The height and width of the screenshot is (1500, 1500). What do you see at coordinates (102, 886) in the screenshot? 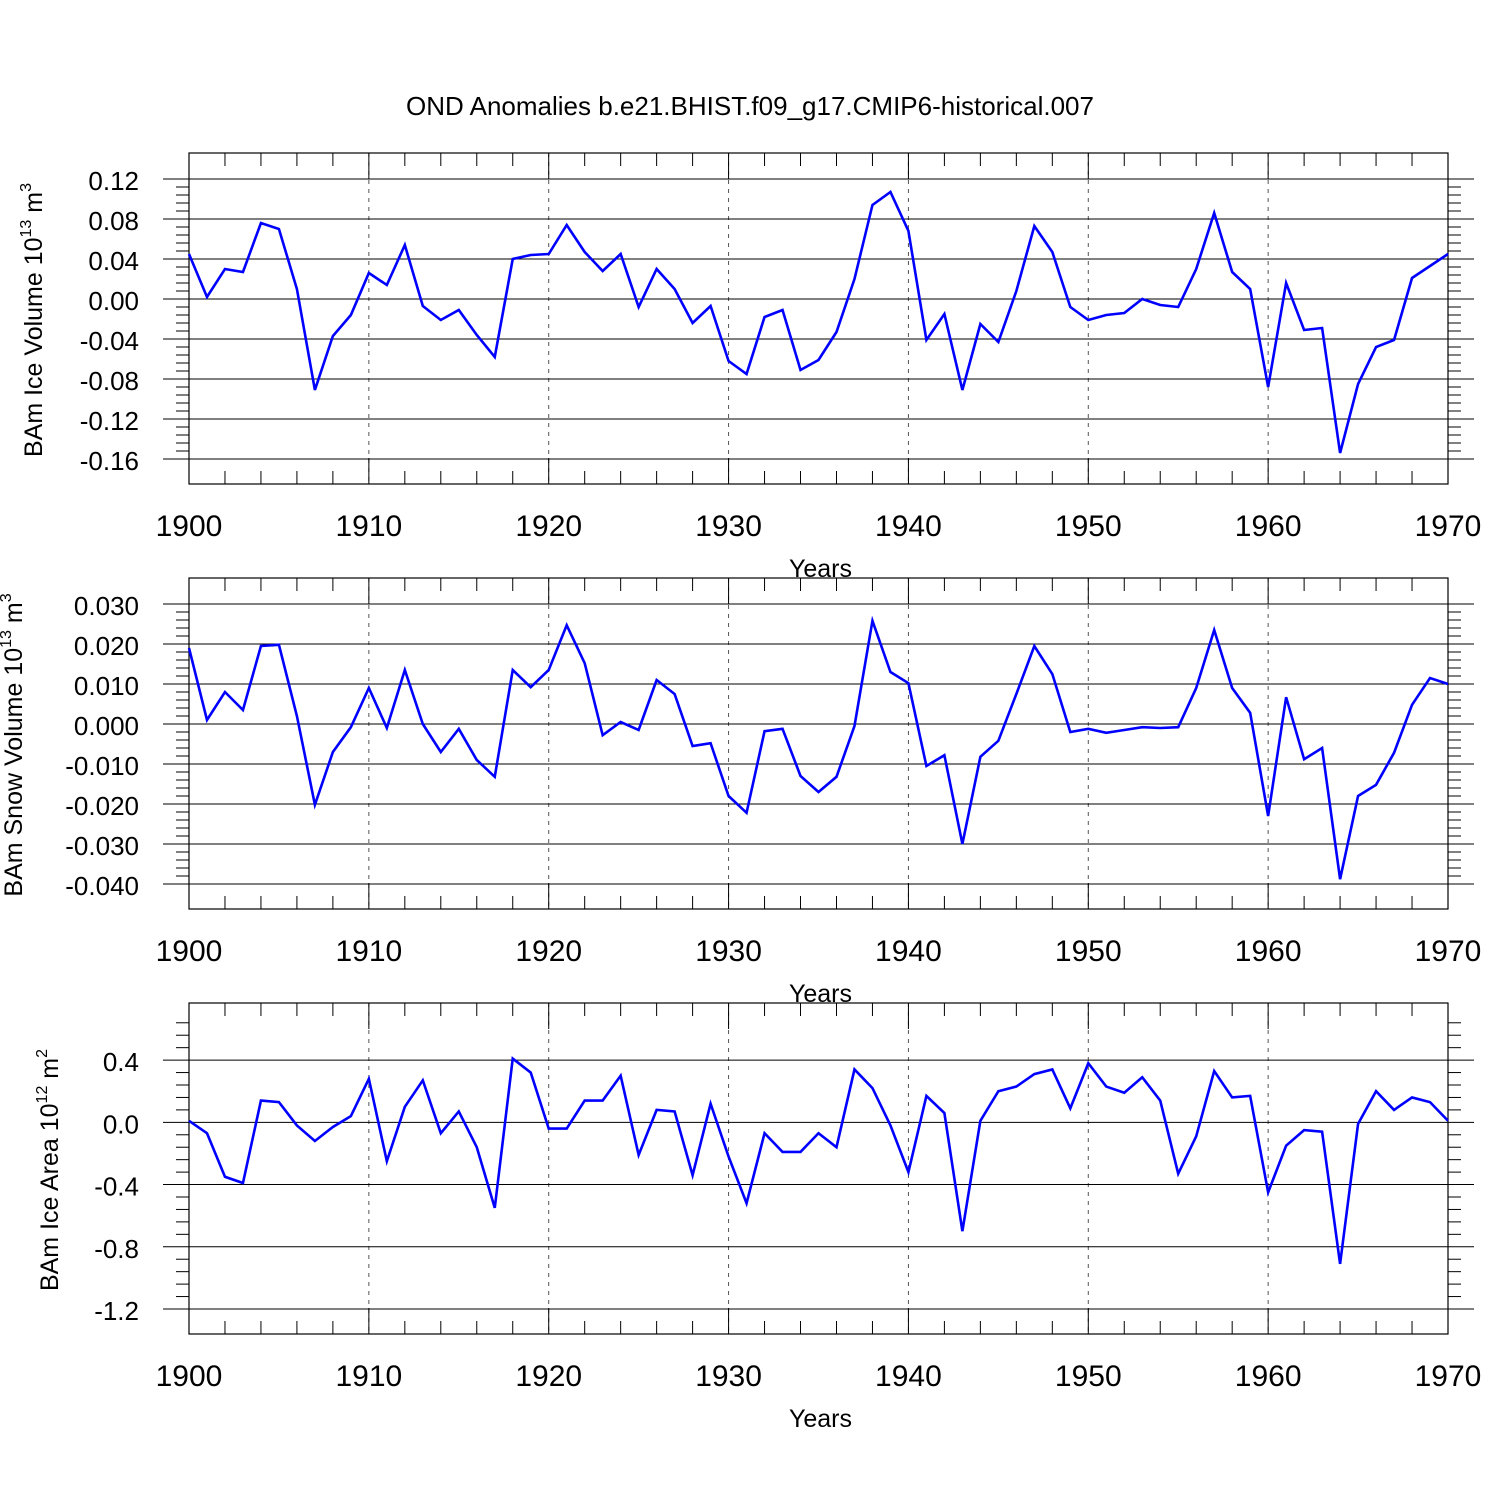
I see `y-tick-label: -0.040` at bounding box center [102, 886].